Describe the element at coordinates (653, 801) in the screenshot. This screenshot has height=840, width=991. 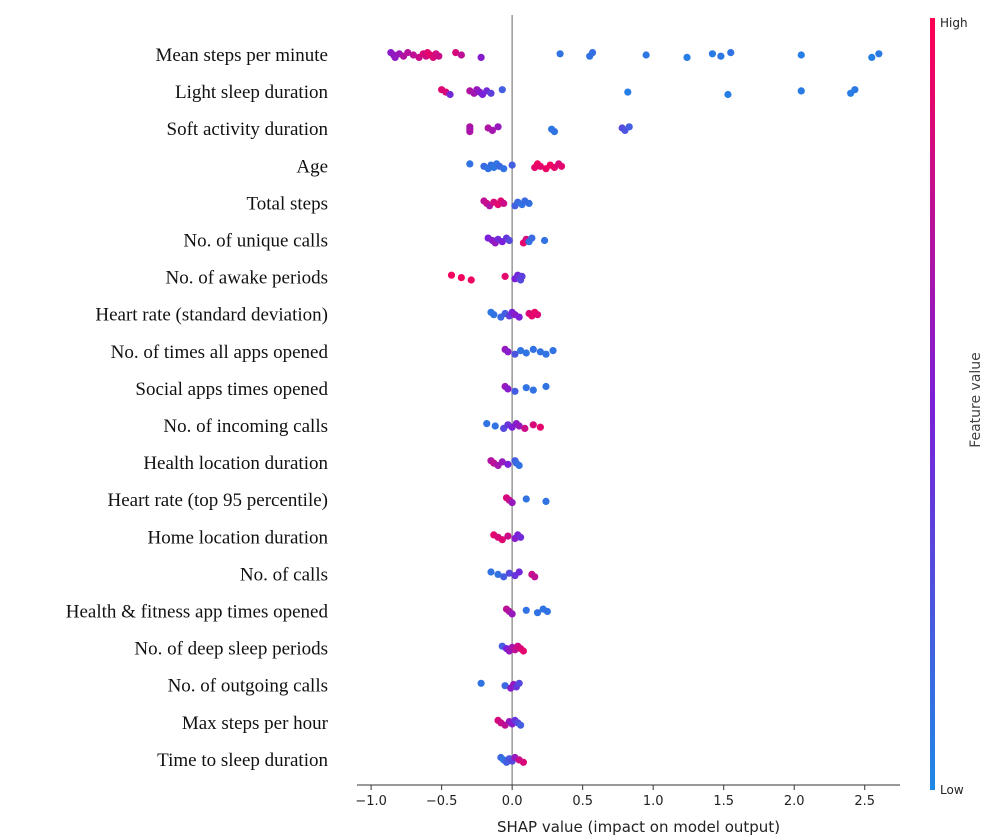
I see `x-tick-label: 1.0` at that location.